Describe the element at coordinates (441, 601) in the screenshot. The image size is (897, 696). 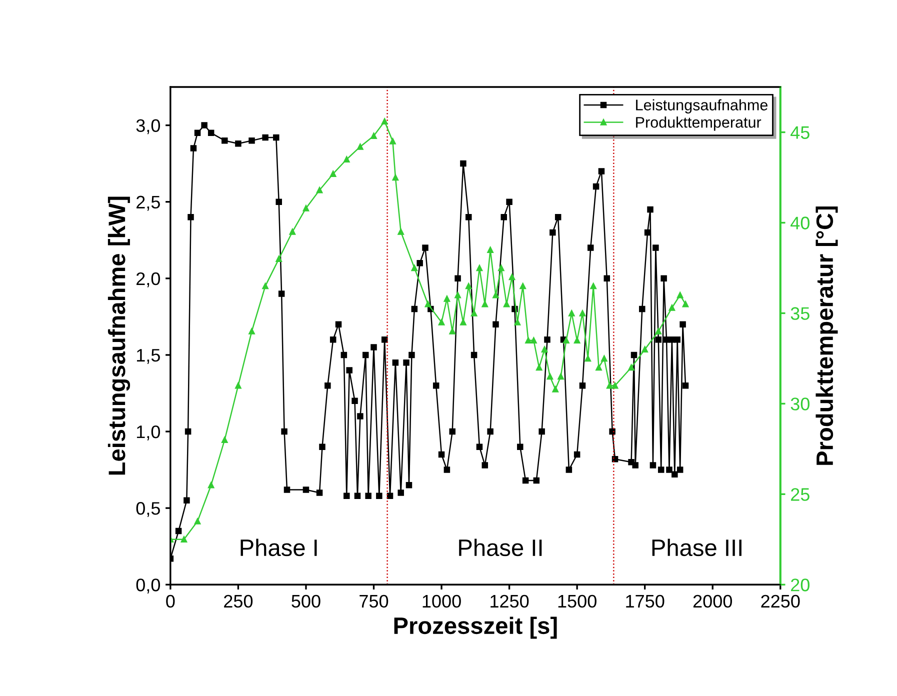
I see `x-tick-label: 1000` at that location.